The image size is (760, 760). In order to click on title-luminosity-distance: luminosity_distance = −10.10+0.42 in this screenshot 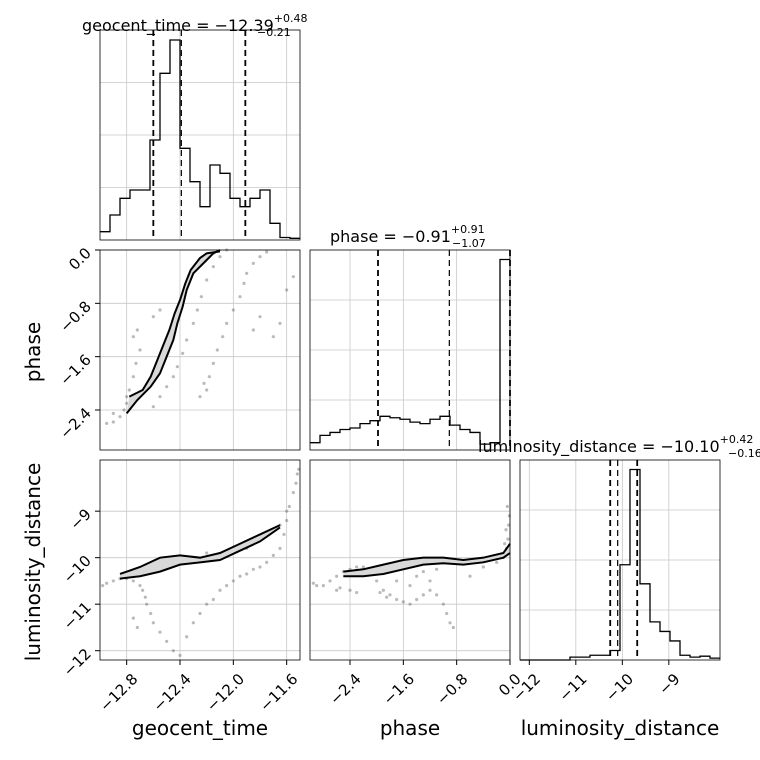, I will do `click(615, 445)`.